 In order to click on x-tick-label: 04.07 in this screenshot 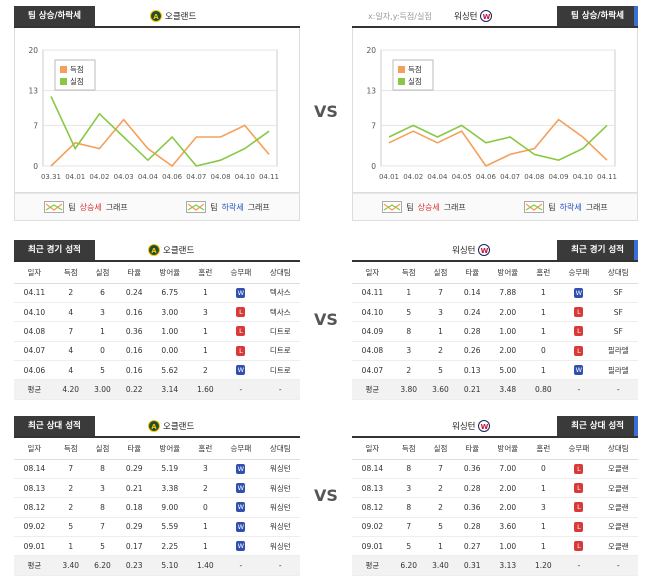, I will do `click(196, 177)`.